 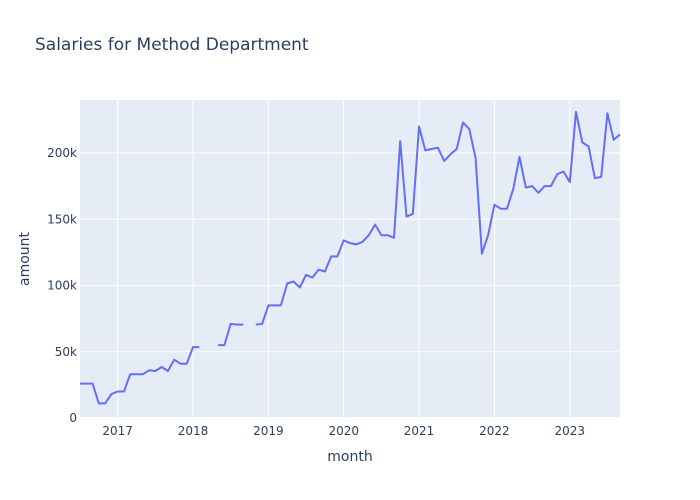 What do you see at coordinates (172, 45) in the screenshot?
I see `chart-title: Salaries for Method Department` at bounding box center [172, 45].